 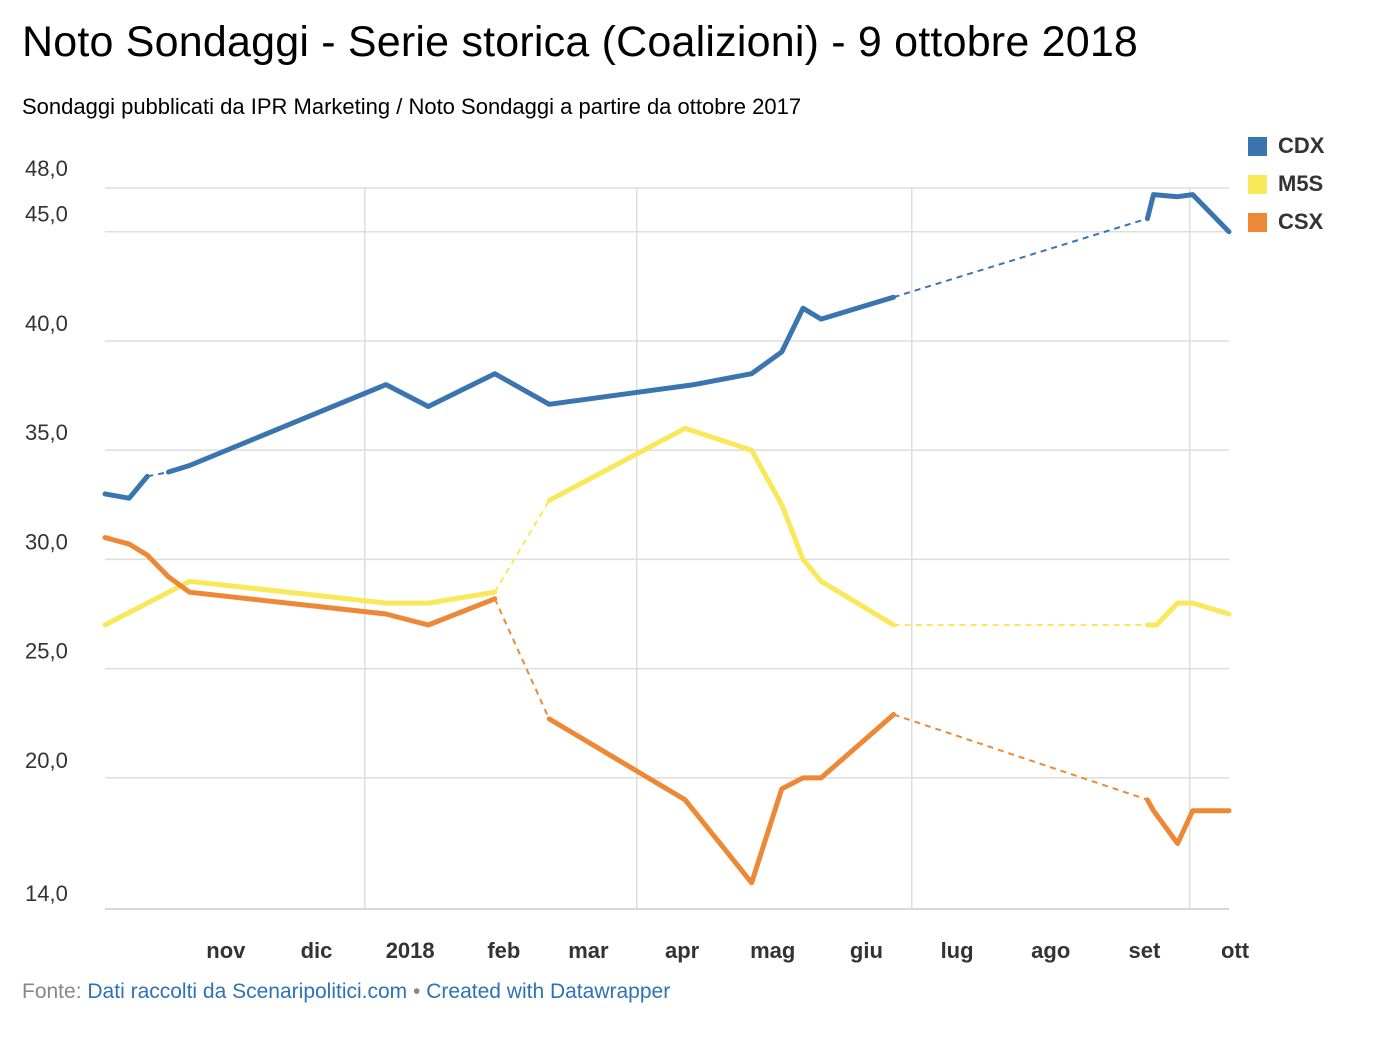 What do you see at coordinates (52, 991) in the screenshot?
I see `source-label: Fonte:` at bounding box center [52, 991].